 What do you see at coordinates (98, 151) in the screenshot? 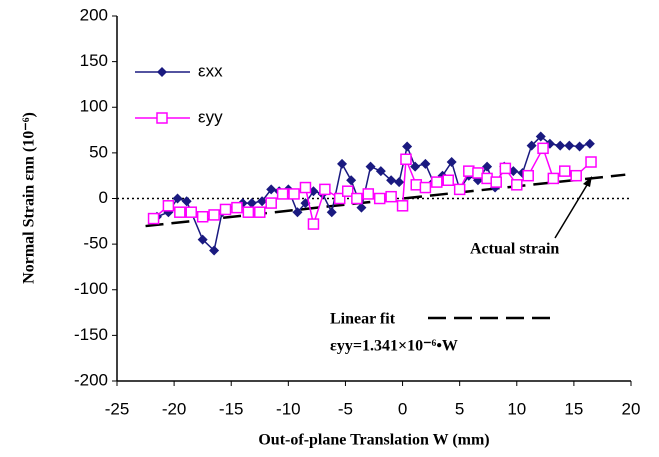
I see `y-tick-label: 50` at bounding box center [98, 151].